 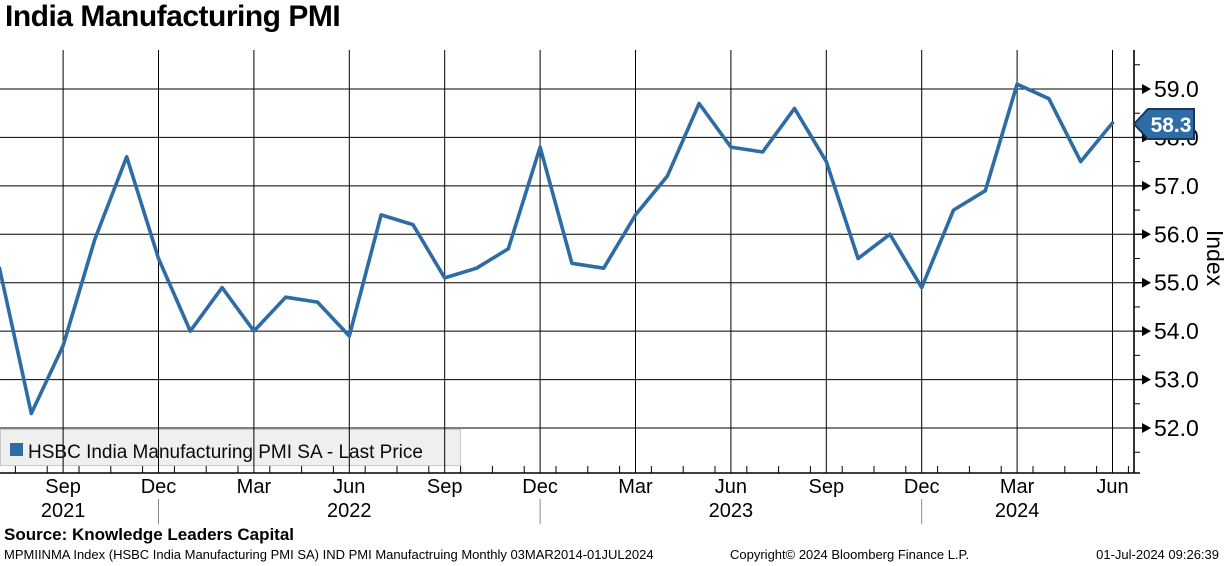 I want to click on last-price-badge, so click(x=1163, y=124).